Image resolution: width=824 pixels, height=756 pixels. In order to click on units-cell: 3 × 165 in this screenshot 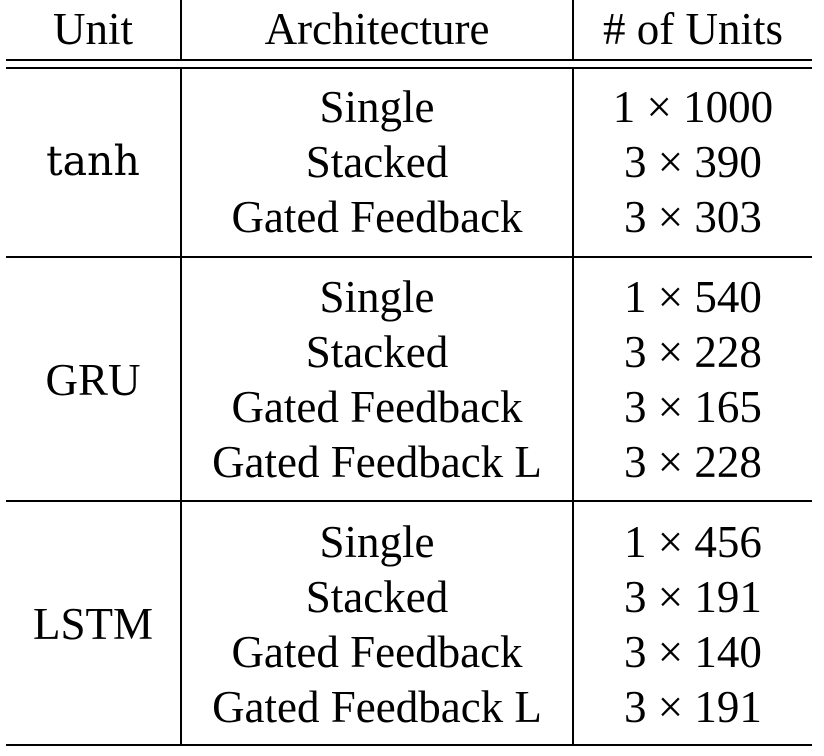, I will do `click(693, 407)`.